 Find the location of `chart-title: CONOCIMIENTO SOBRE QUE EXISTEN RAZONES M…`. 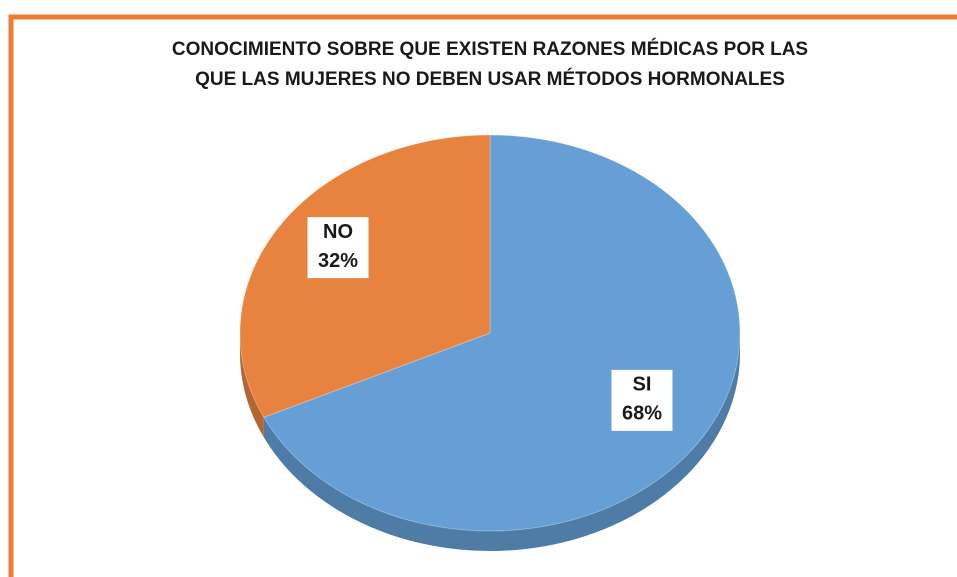

chart-title: CONOCIMIENTO SOBRE QUE EXISTEN RAZONES M… is located at coordinates (490, 49).